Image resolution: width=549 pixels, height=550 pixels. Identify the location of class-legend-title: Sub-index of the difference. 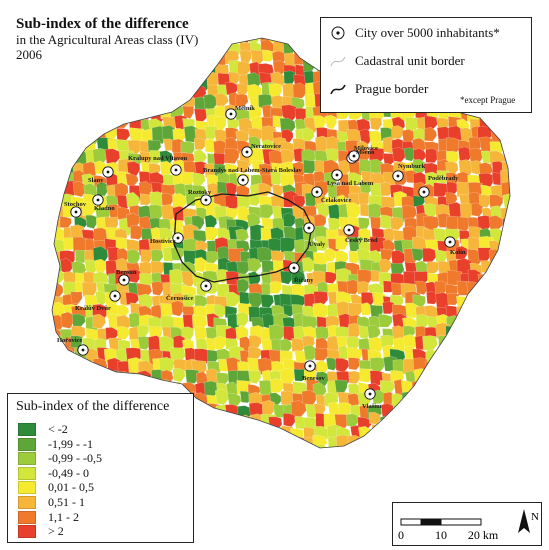
(93, 406).